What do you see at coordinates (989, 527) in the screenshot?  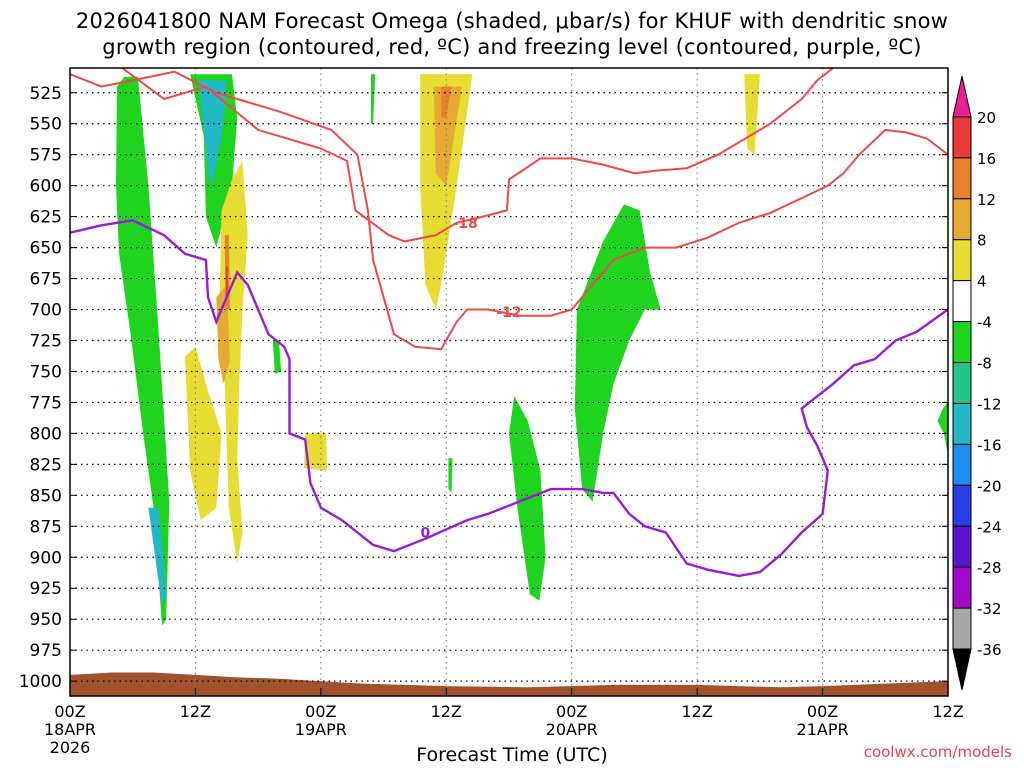 I see `colorbar-label: -24` at bounding box center [989, 527].